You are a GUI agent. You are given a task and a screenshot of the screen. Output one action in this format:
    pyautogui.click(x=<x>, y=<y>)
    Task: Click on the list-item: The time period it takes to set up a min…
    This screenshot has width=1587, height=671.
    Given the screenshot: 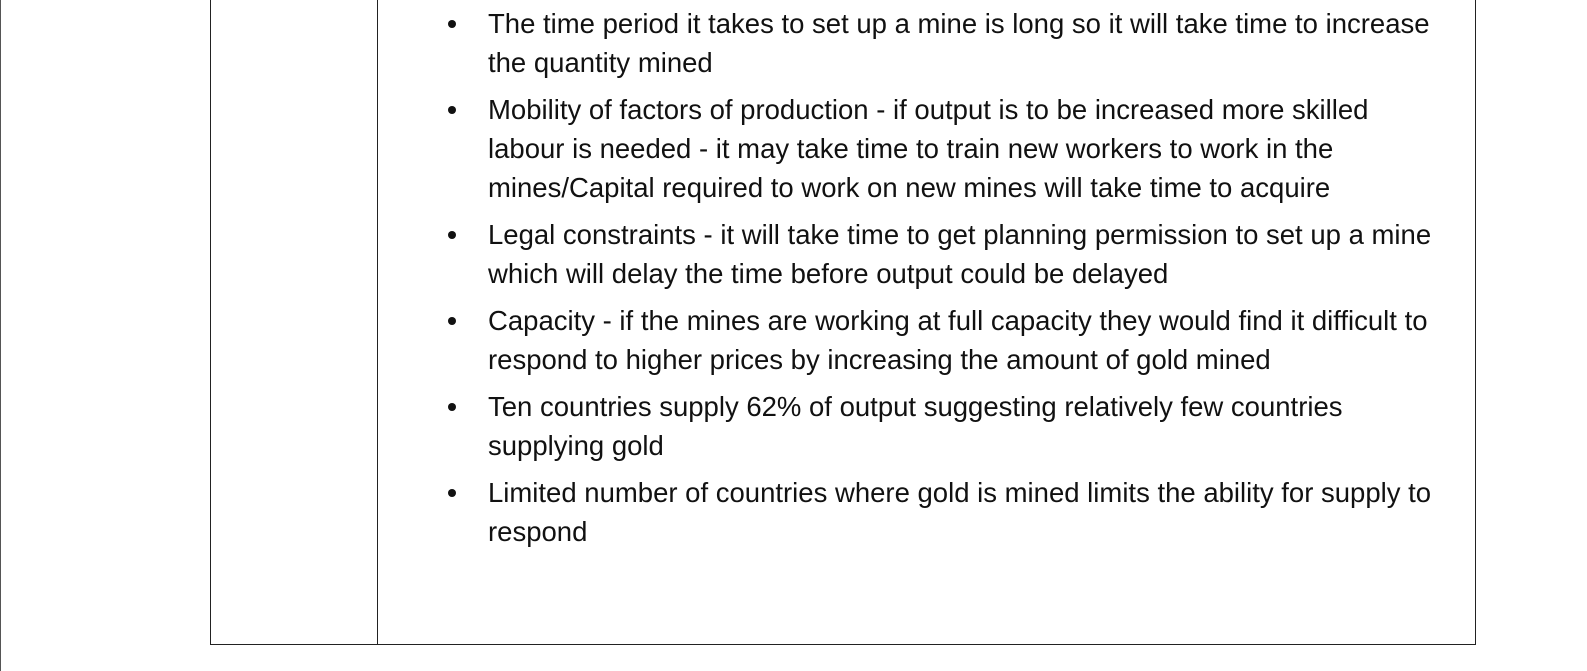 What is the action you would take?
    pyautogui.click(x=948, y=43)
    